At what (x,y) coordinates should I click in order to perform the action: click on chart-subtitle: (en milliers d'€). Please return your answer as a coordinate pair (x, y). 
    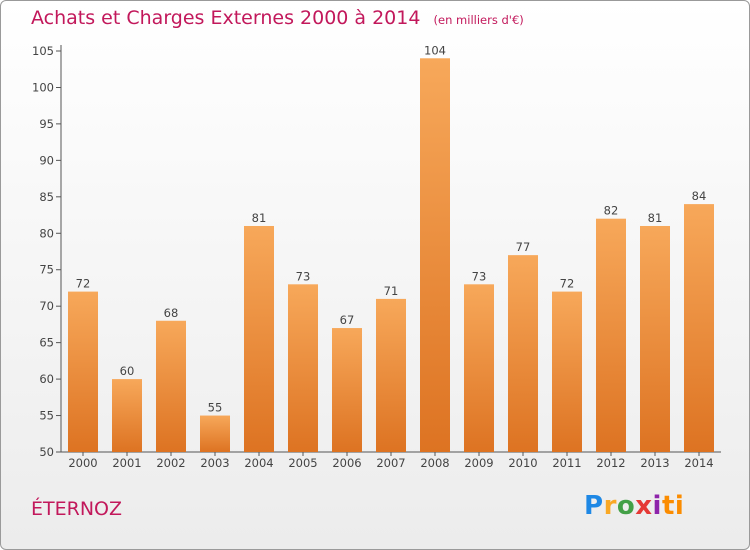
    Looking at the image, I should click on (478, 20).